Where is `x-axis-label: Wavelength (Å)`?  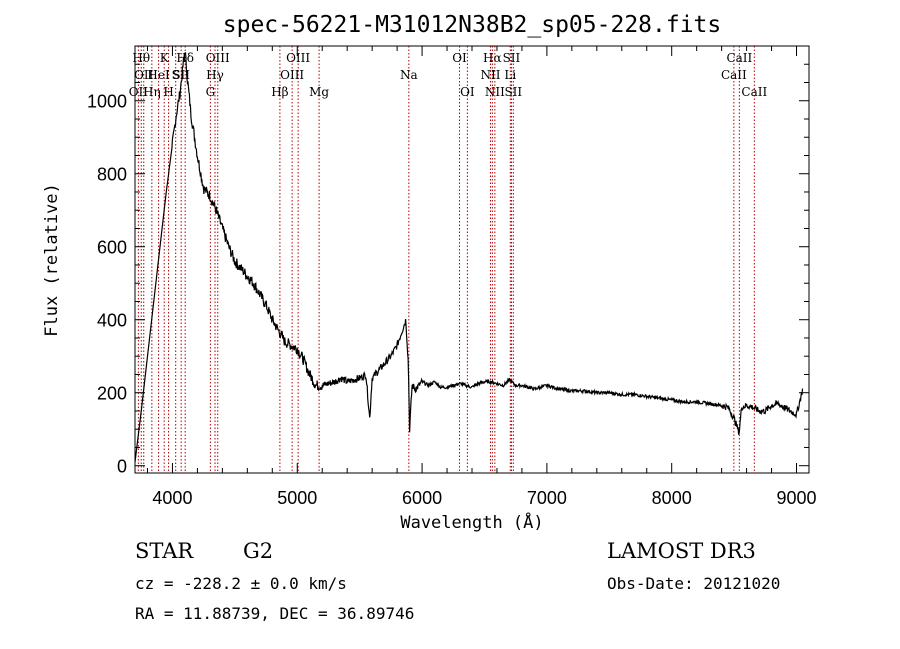 x-axis-label: Wavelength (Å) is located at coordinates (471, 522).